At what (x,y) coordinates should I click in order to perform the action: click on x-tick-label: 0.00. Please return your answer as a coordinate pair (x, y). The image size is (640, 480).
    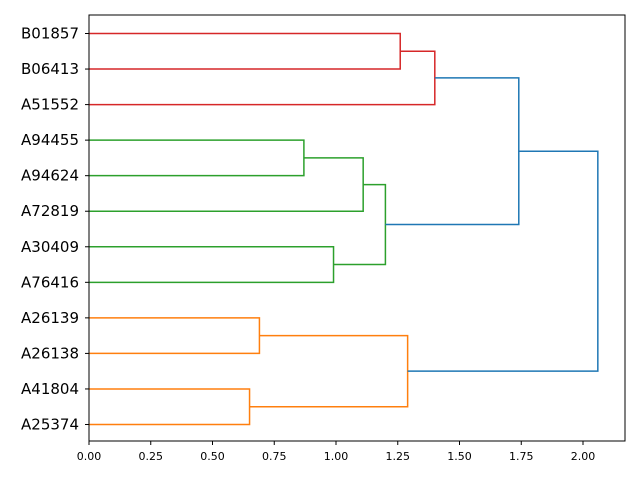
    Looking at the image, I should click on (89, 456).